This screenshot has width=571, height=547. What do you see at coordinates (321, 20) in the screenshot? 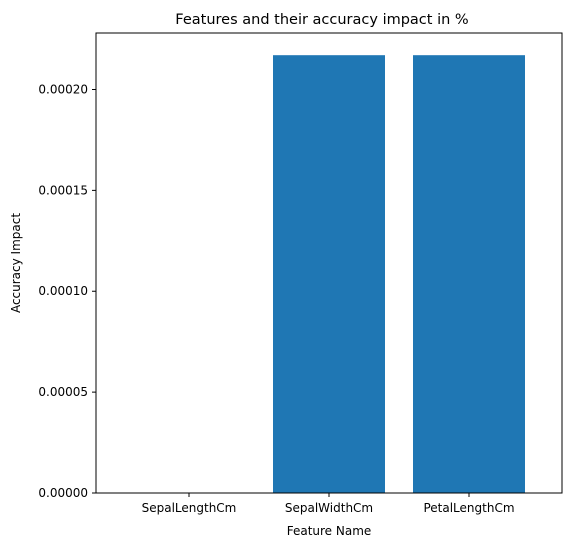
I see `chart-title: Features and their accuracy impact in %` at bounding box center [321, 20].